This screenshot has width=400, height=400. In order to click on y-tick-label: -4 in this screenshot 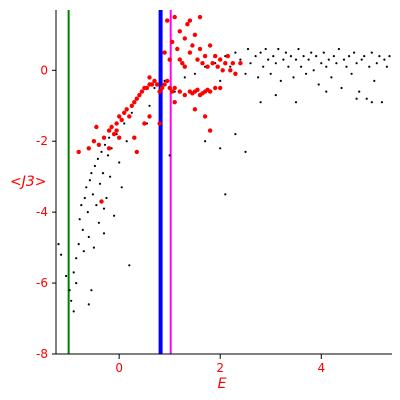, I will do `click(42, 212)`.